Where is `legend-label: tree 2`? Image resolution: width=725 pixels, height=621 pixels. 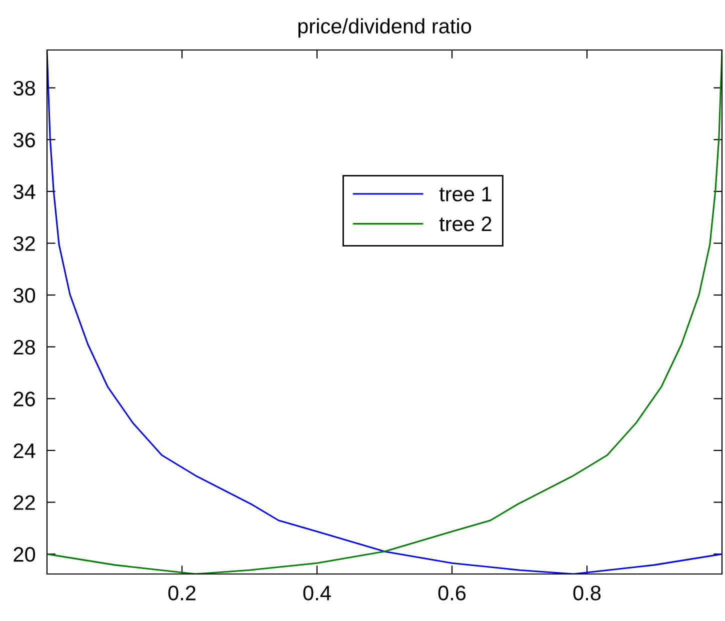 legend-label: tree 2 is located at coordinates (465, 224).